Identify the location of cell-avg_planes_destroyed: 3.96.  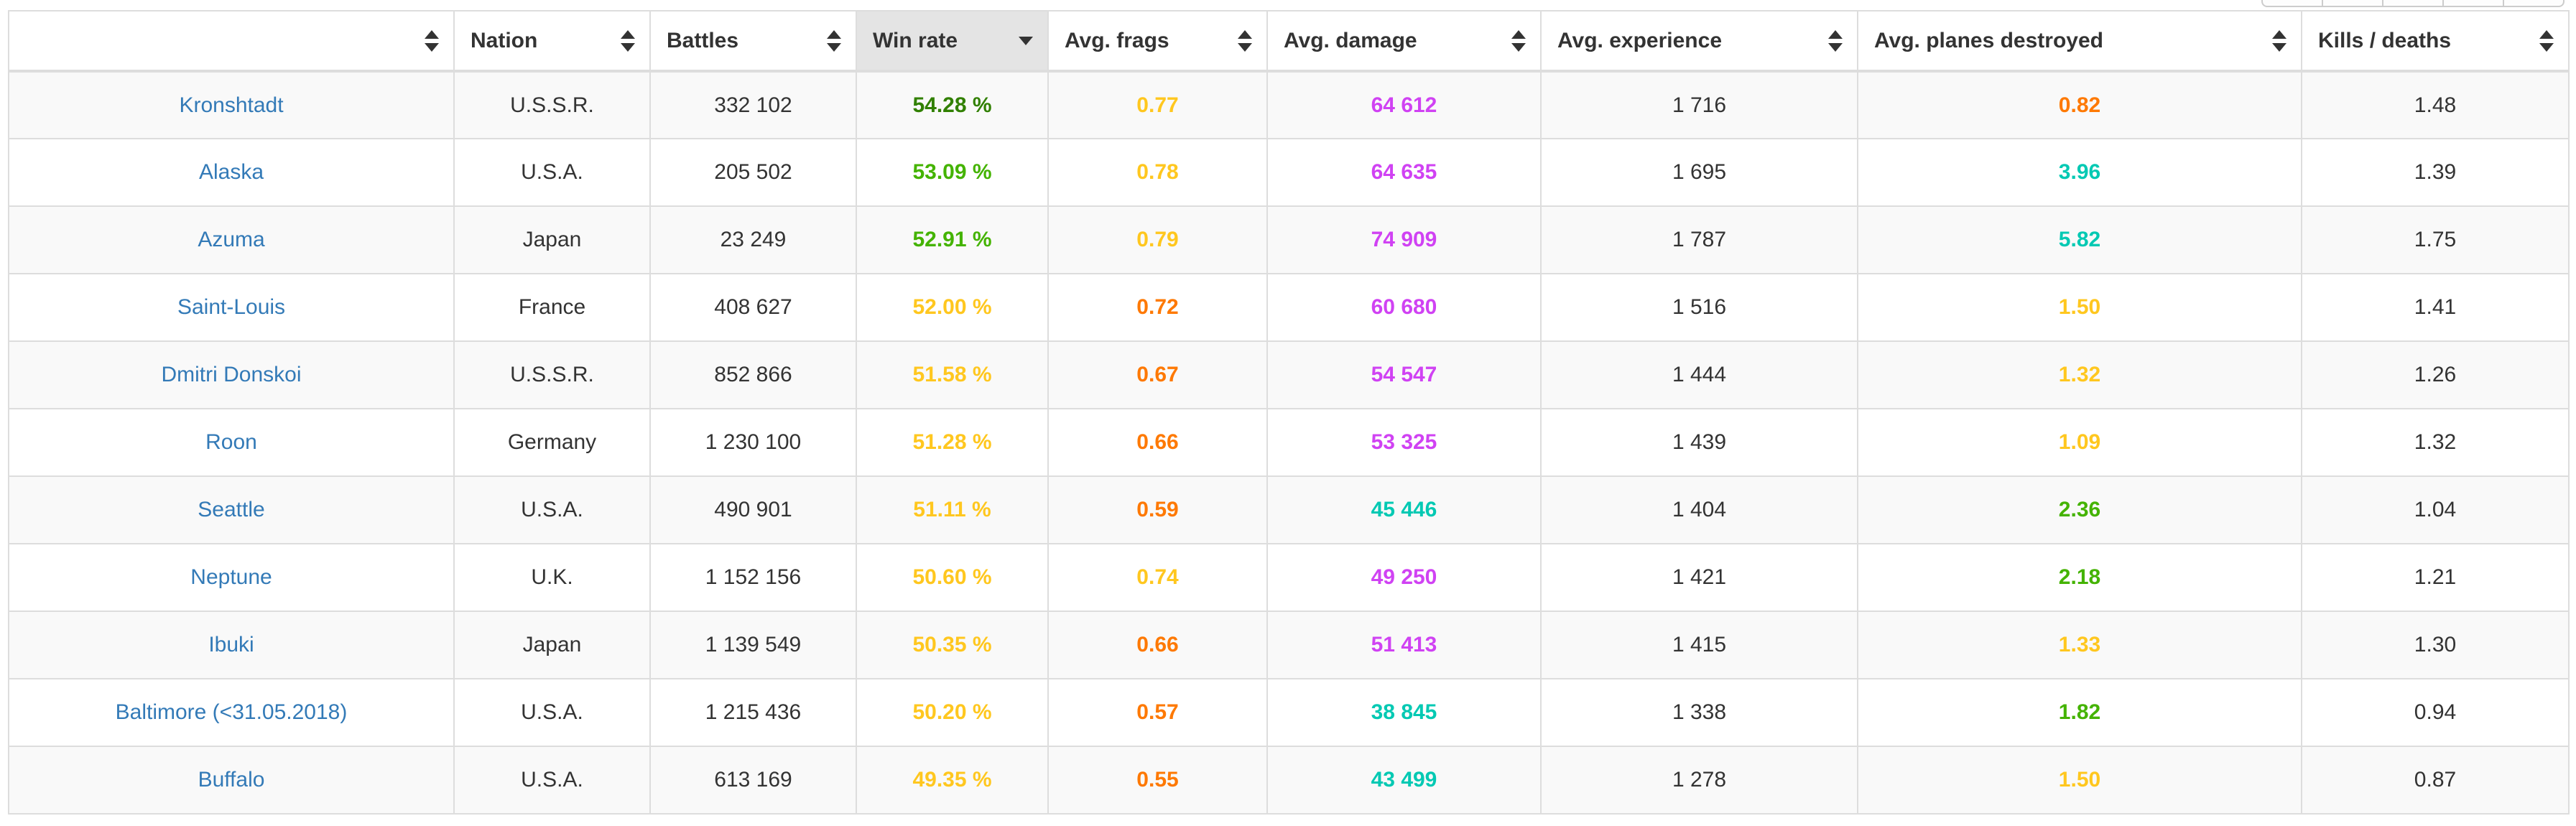
(2079, 173).